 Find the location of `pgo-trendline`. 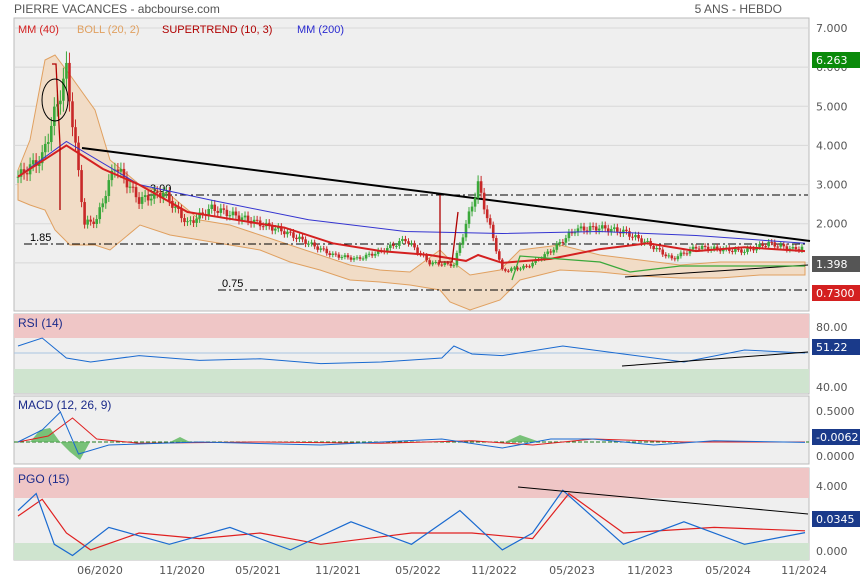

pgo-trendline is located at coordinates (663, 500).